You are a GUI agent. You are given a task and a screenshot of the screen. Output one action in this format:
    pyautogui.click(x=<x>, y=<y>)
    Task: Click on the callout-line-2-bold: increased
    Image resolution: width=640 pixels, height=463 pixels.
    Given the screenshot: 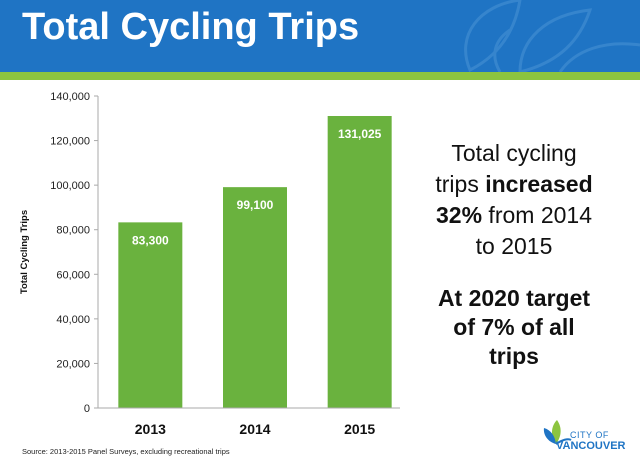 What is the action you would take?
    pyautogui.click(x=539, y=184)
    